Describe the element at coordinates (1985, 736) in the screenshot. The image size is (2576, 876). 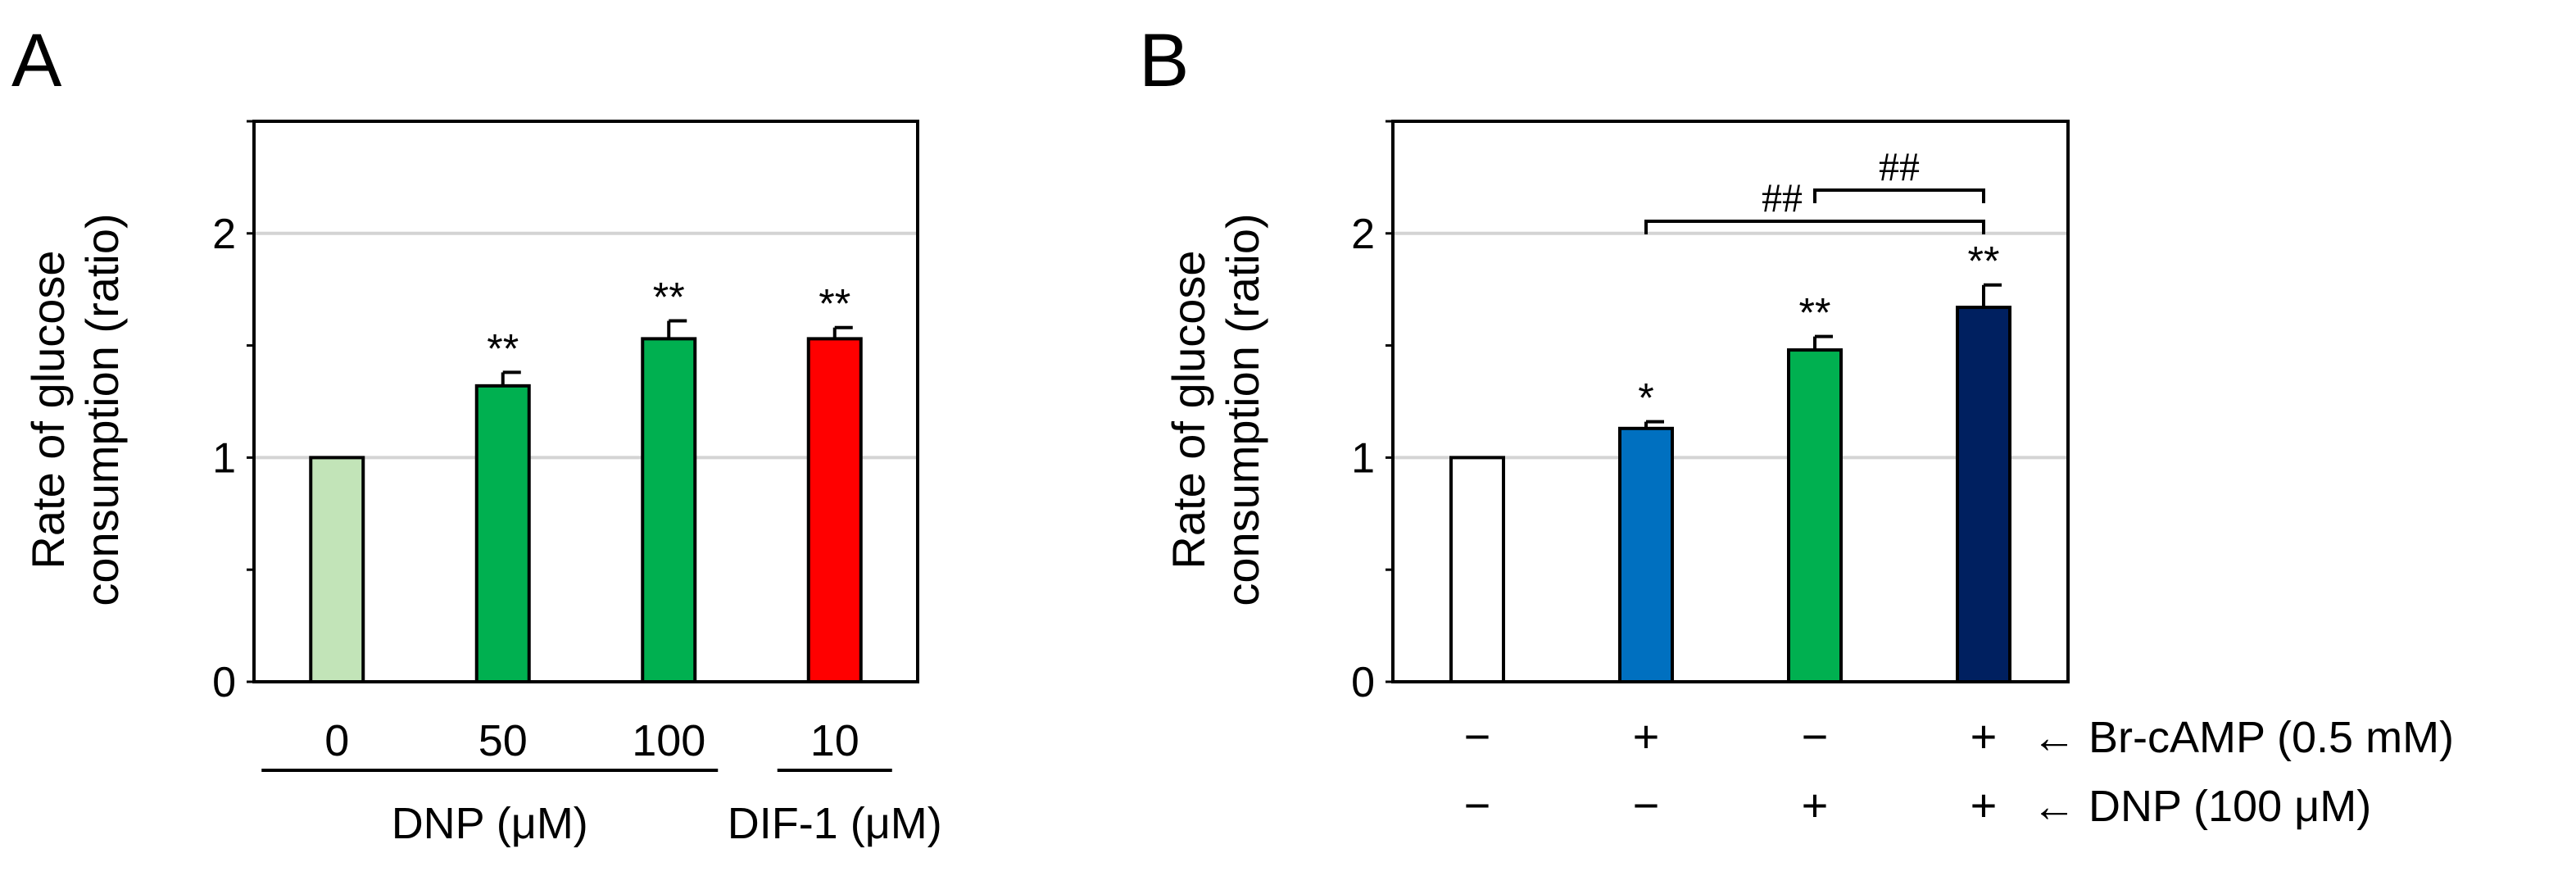
I see `panel-b-condition-0-sign-3: +` at that location.